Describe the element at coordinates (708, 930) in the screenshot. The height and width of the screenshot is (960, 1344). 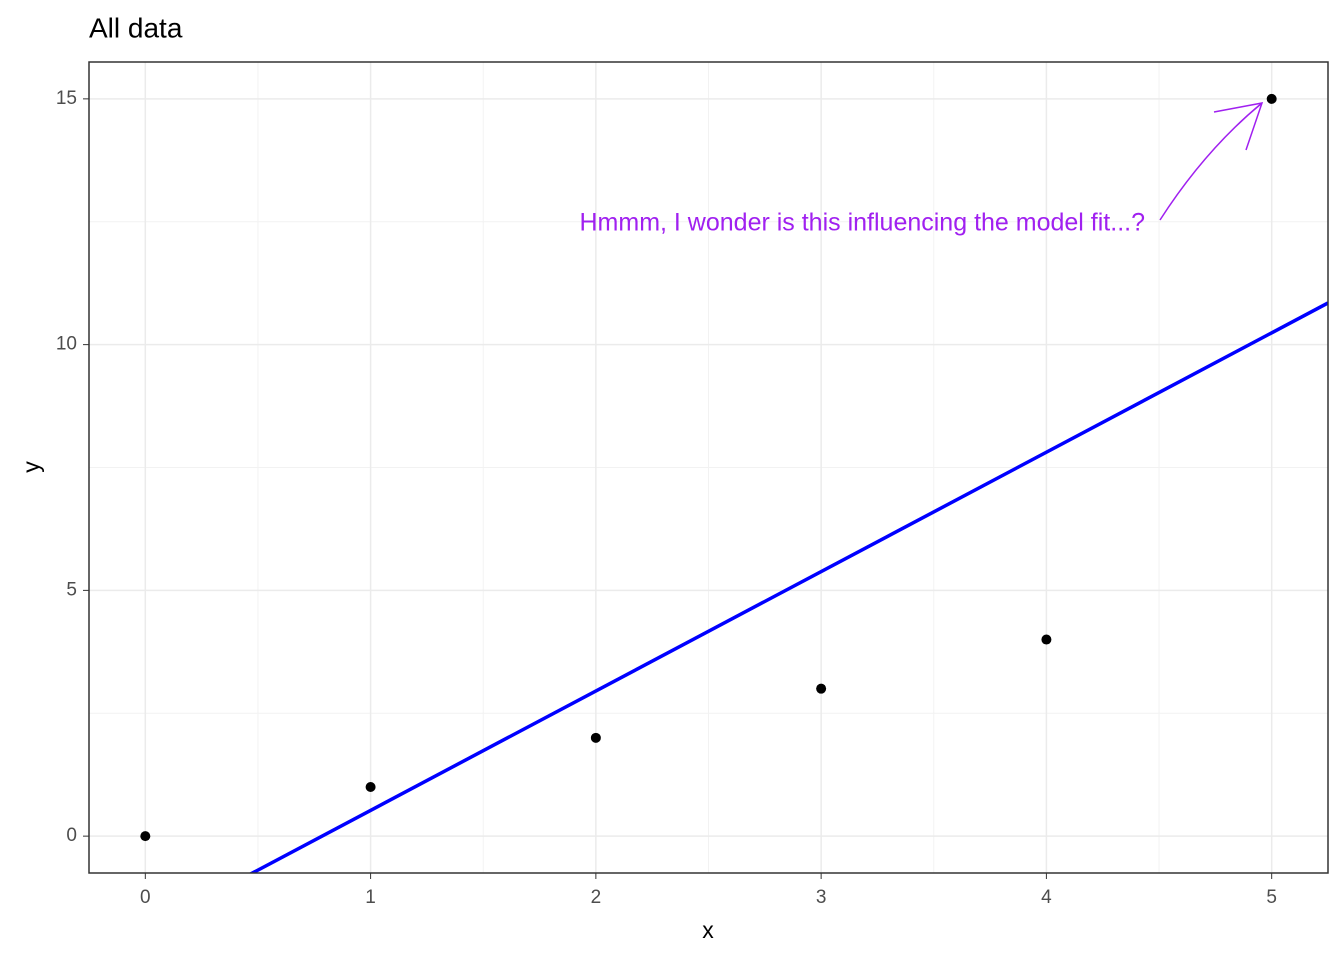
I see `x-axis-label: x` at that location.